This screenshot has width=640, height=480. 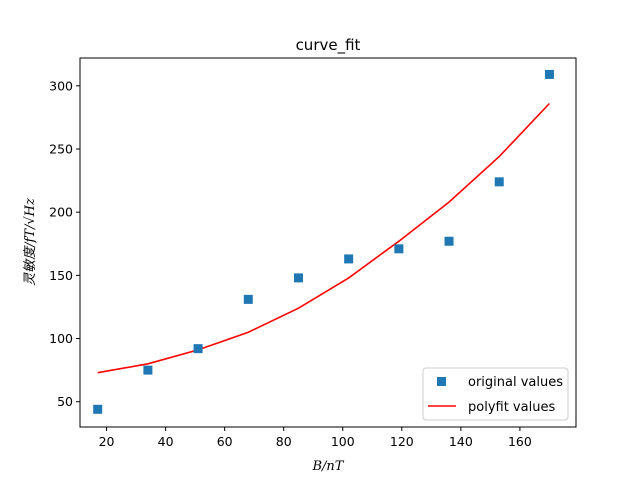 What do you see at coordinates (284, 441) in the screenshot?
I see `x-tick-label: 80` at bounding box center [284, 441].